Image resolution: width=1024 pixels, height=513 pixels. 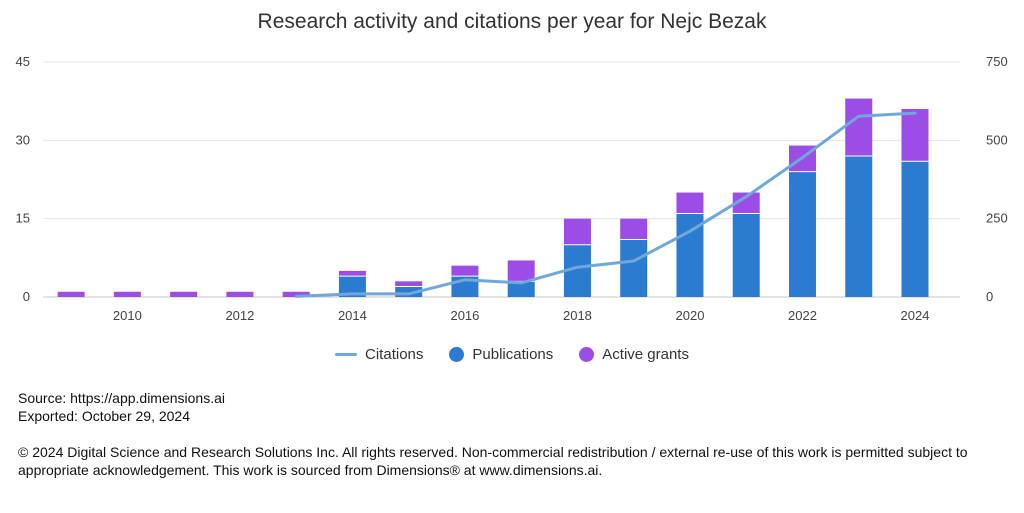 What do you see at coordinates (989, 296) in the screenshot?
I see `y-right-tick-label: 0` at bounding box center [989, 296].